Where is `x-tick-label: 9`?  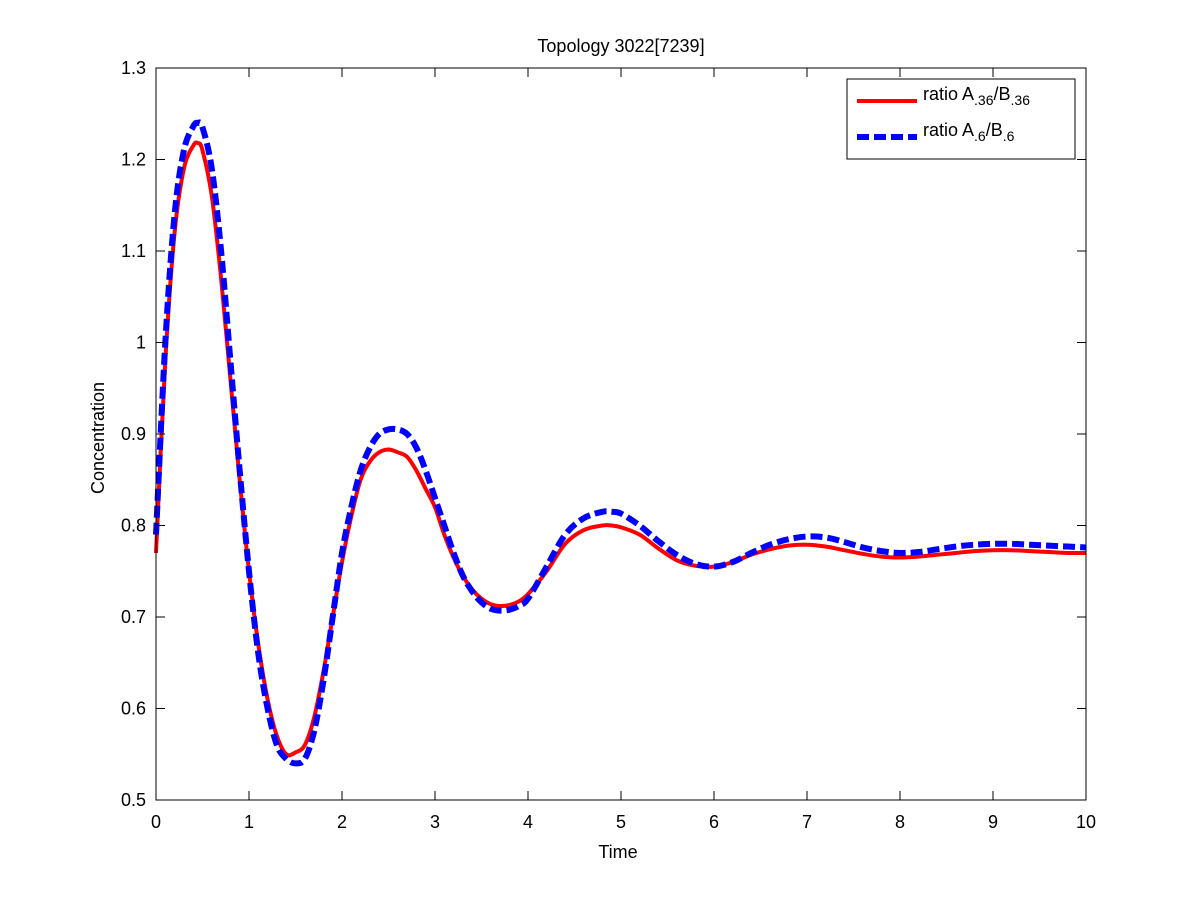
x-tick-label: 9 is located at coordinates (993, 822).